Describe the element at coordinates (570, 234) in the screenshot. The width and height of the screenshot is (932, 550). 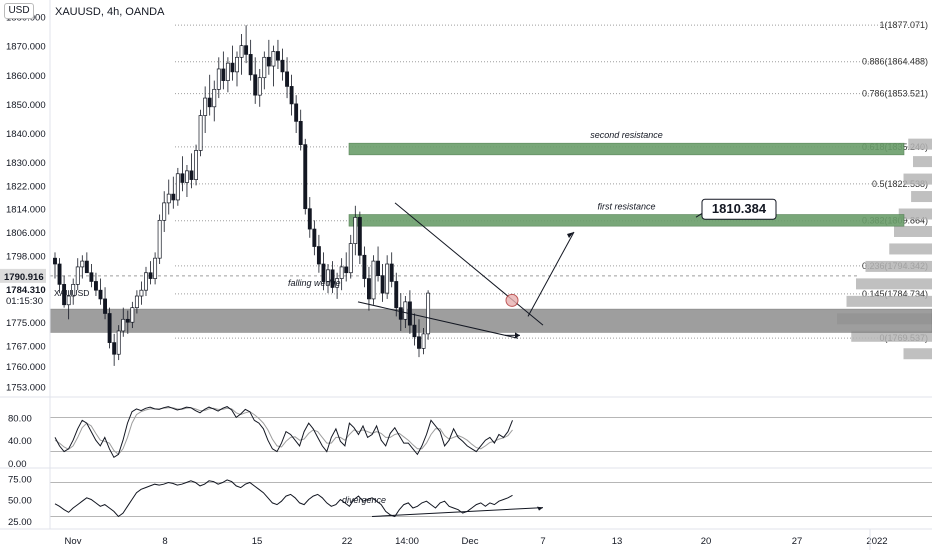
I see `projection-arrow-head` at that location.